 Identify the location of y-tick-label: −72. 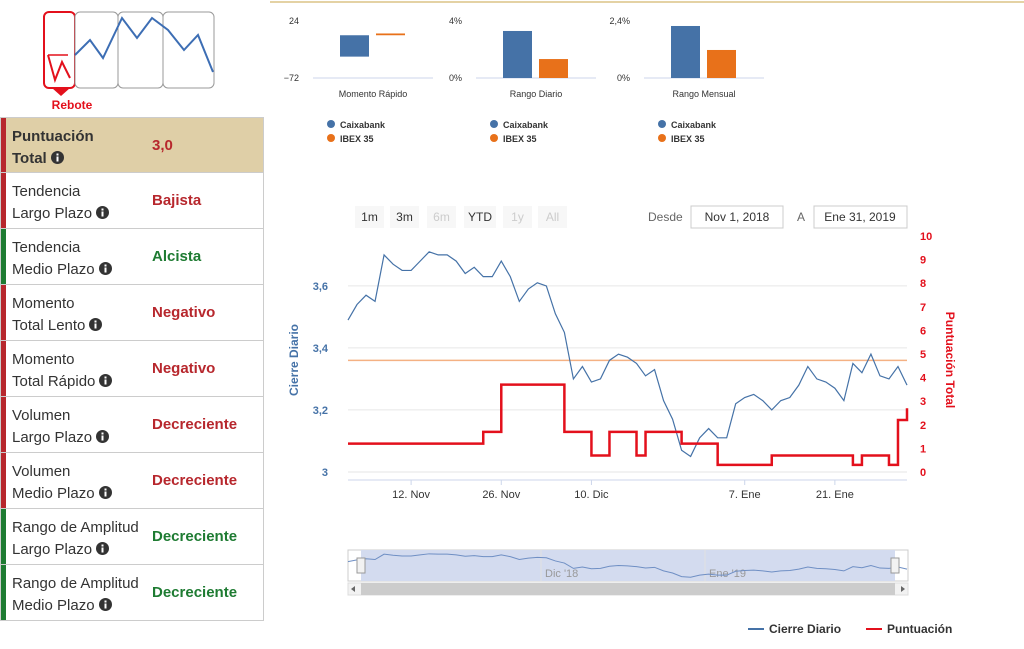
(291, 78).